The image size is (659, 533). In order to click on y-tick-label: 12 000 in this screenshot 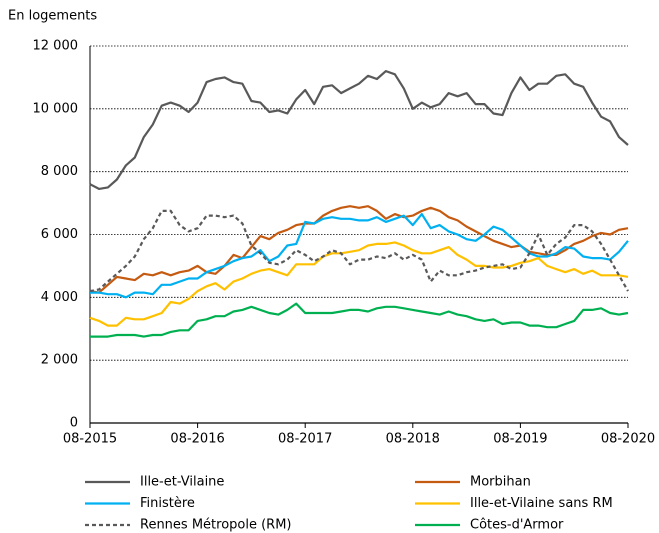, I will do `click(56, 46)`.